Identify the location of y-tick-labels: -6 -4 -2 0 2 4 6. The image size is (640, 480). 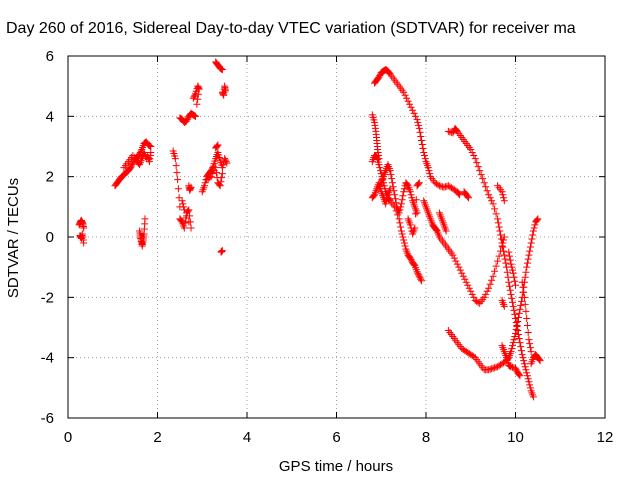
(47, 237).